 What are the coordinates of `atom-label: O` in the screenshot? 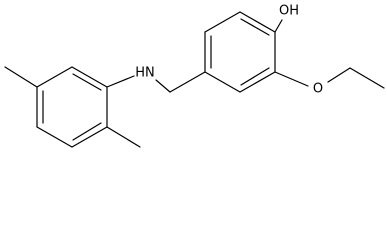 It's located at (318, 89).